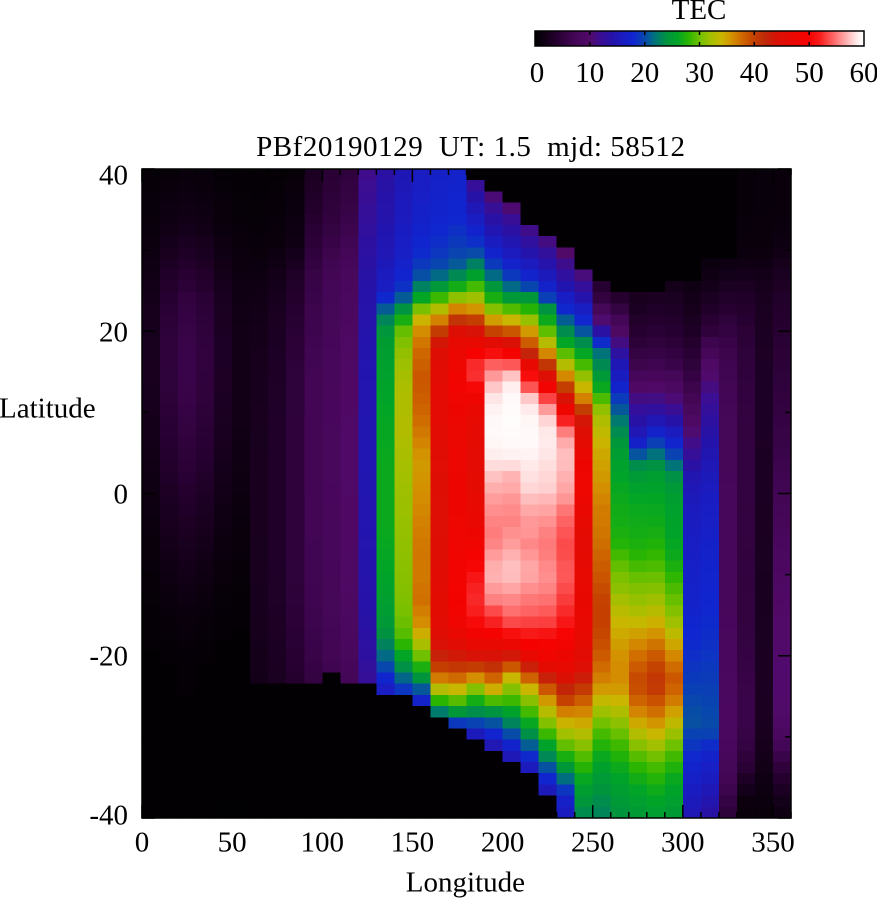  I want to click on svg-text: TEC, so click(699, 13).